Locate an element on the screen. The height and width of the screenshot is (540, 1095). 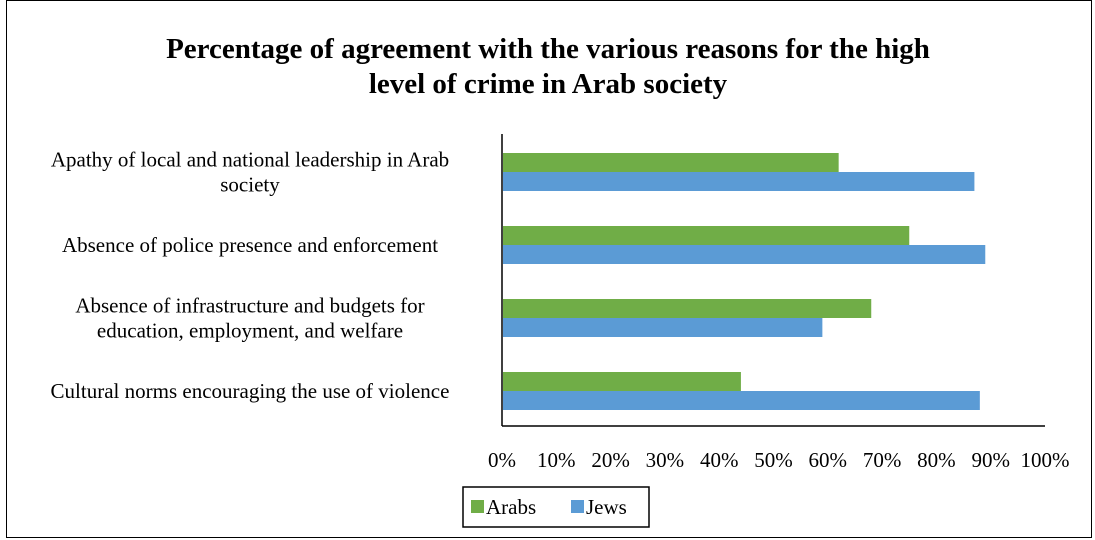
category-label: society is located at coordinates (250, 185).